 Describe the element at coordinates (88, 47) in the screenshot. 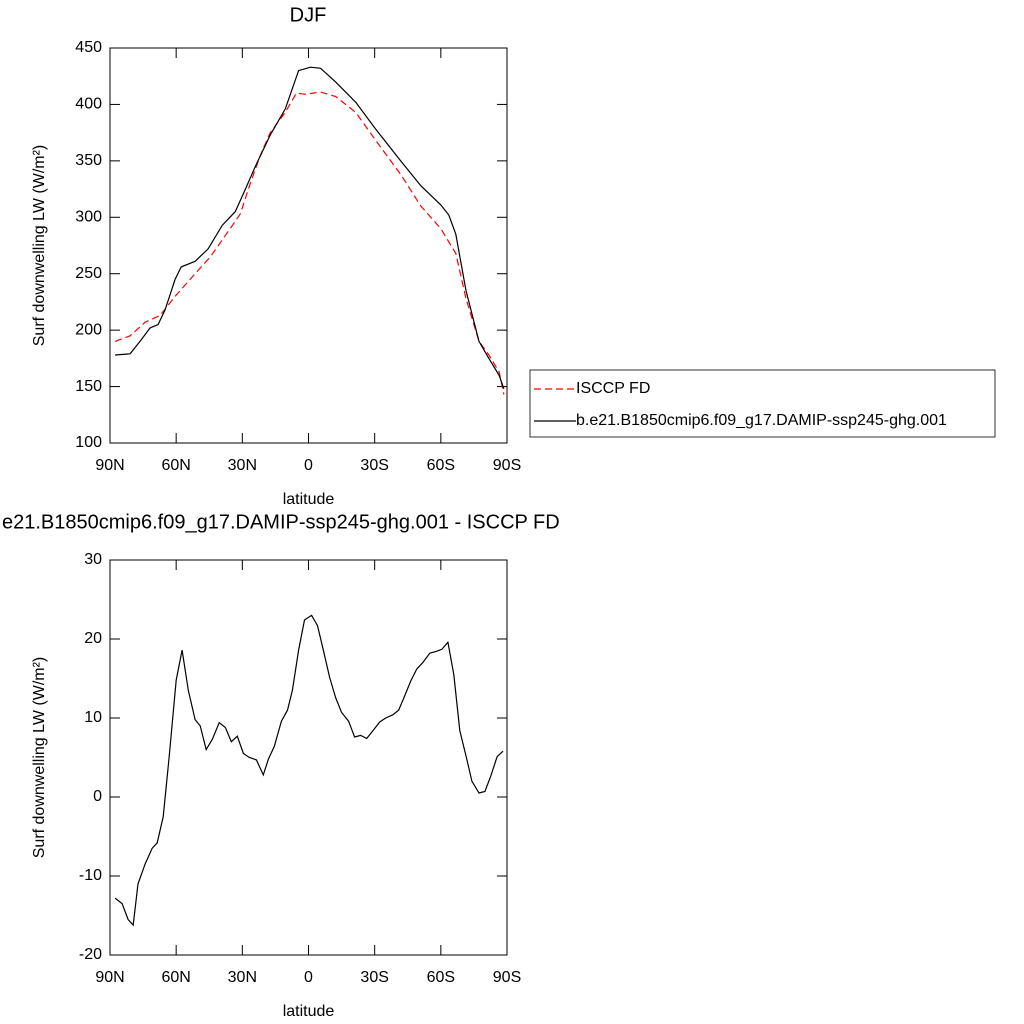

I see `y-tick-label: 450` at that location.